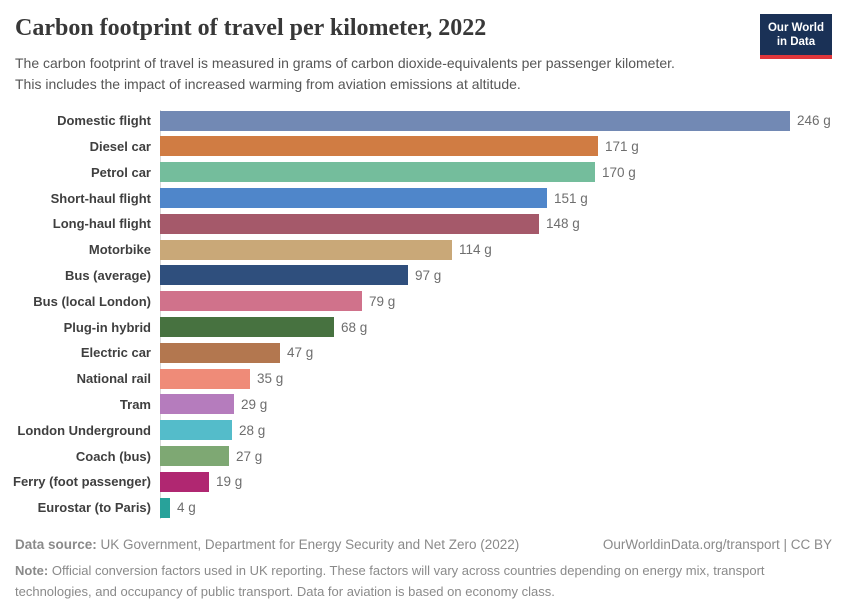 Image resolution: width=850 pixels, height=602 pixels. What do you see at coordinates (505, 430) in the screenshot?
I see `bar-area: 28 g` at bounding box center [505, 430].